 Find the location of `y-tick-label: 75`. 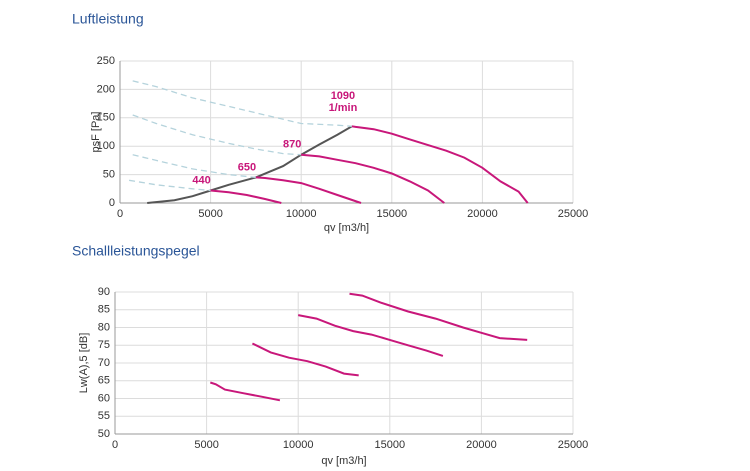

y-tick-label: 75 is located at coordinates (104, 345).